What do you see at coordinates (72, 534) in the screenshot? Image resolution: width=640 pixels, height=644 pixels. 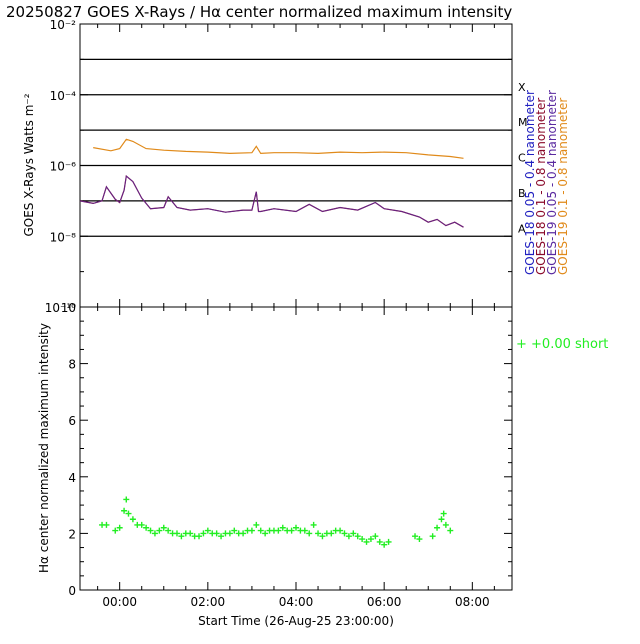 I see `y-tick-label: 2` at bounding box center [72, 534].